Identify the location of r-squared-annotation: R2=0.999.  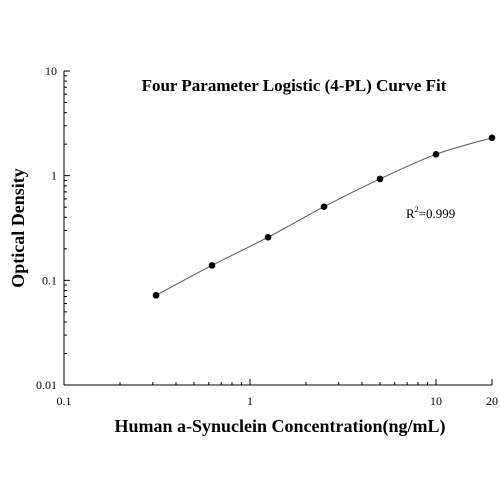
(430, 213).